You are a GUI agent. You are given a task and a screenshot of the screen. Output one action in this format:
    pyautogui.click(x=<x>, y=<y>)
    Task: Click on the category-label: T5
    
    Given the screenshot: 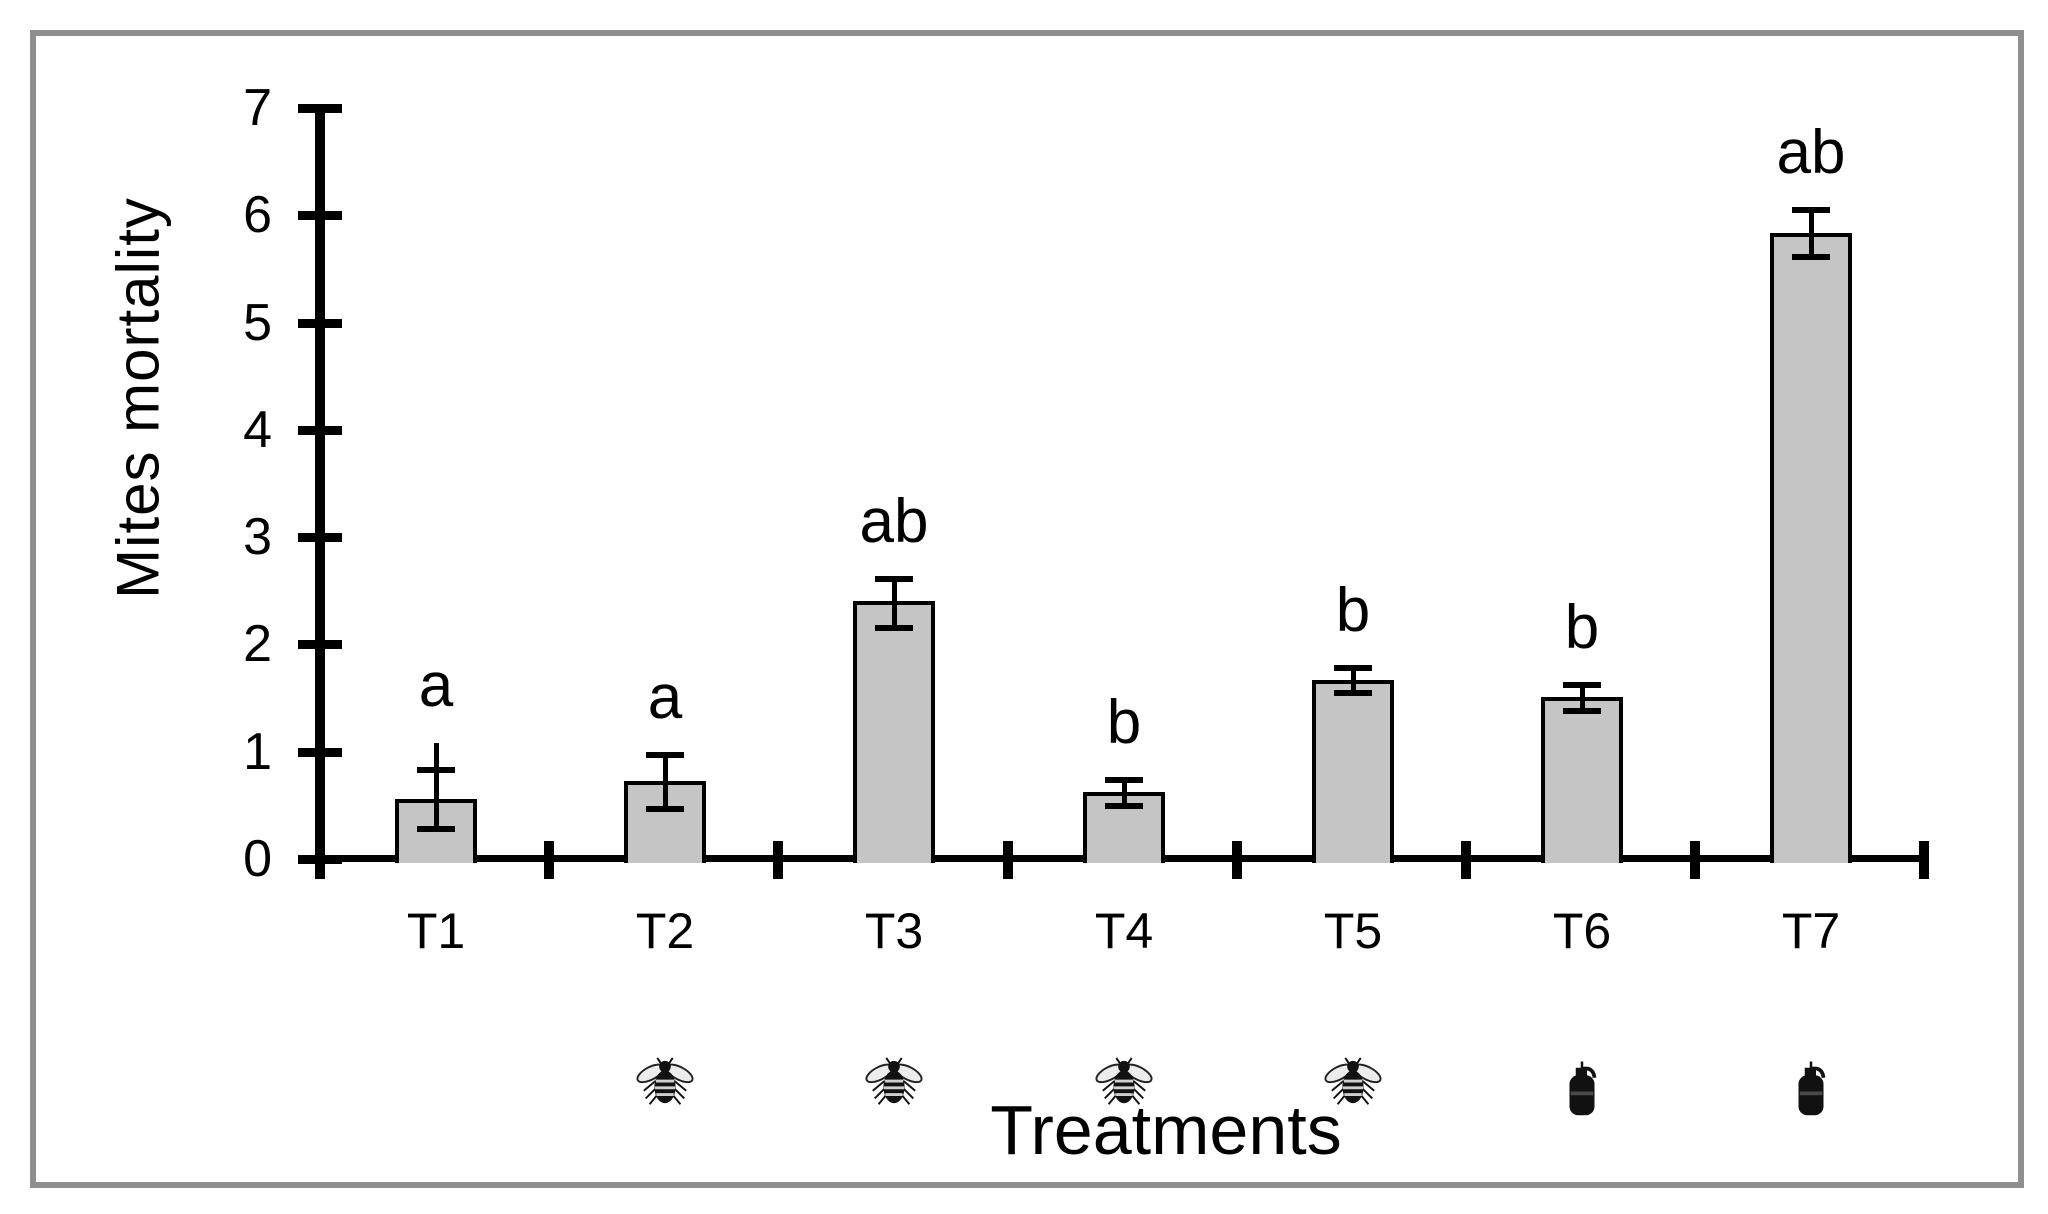 What is the action you would take?
    pyautogui.click(x=1353, y=931)
    